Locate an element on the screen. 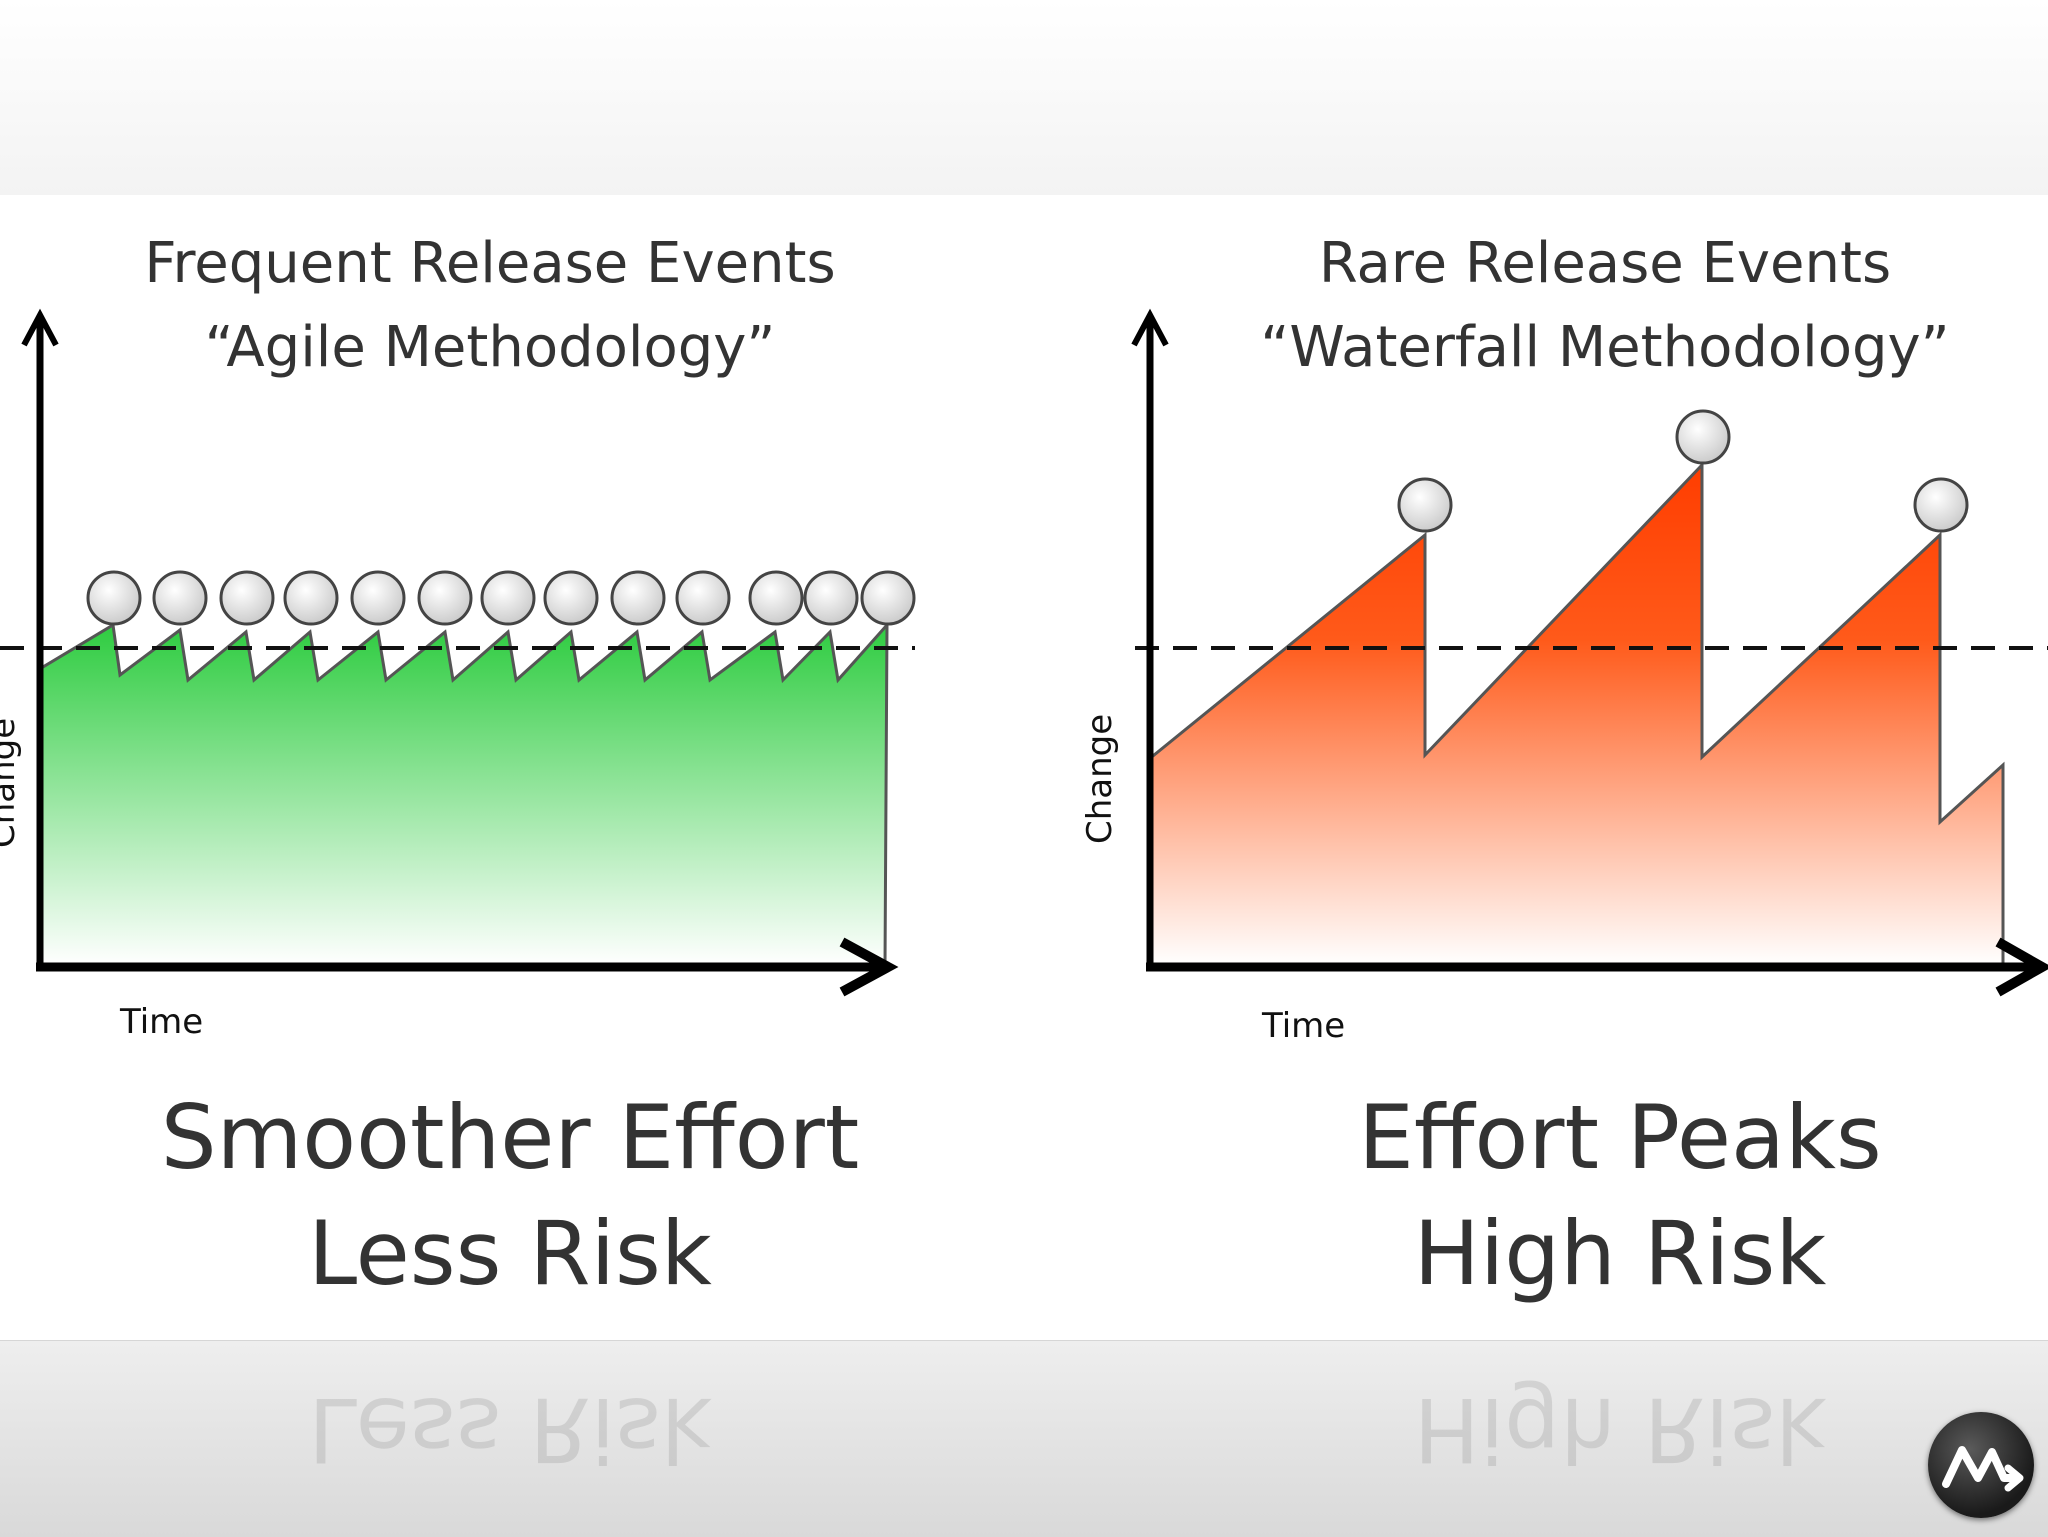 The width and height of the screenshot is (2048, 1537). right-title-line2: “Waterfall Methodology” is located at coordinates (1605, 347).